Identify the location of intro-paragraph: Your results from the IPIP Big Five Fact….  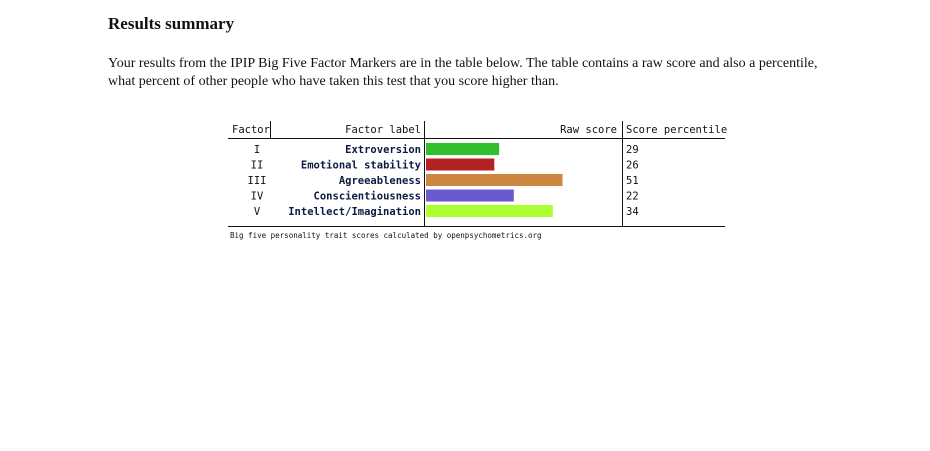
(463, 72).